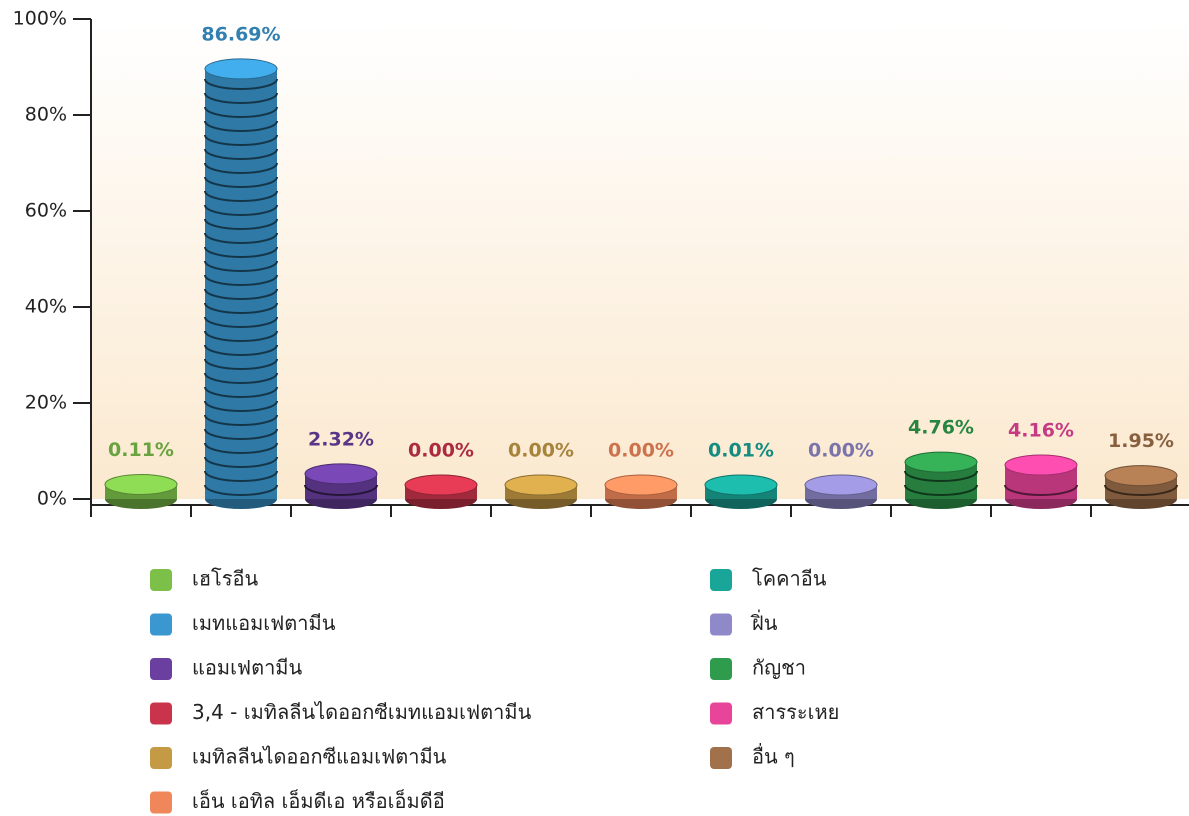 The height and width of the screenshot is (816, 1189). I want to click on legend-label: เมทิลลีนไดออกซีแอมเฟตามีน, so click(319, 757).